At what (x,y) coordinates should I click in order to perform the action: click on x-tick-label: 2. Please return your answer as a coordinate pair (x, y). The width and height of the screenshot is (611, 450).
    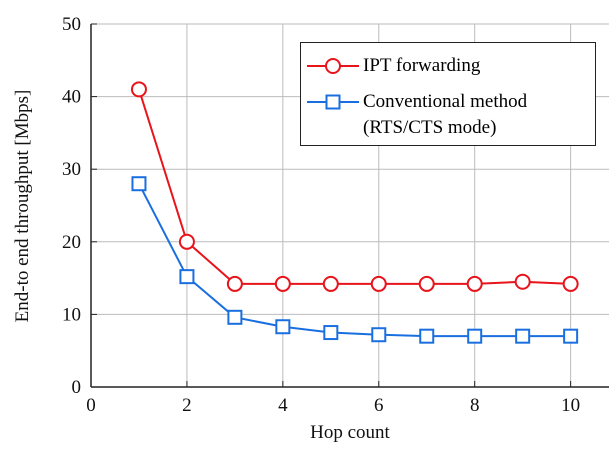
    Looking at the image, I should click on (187, 405).